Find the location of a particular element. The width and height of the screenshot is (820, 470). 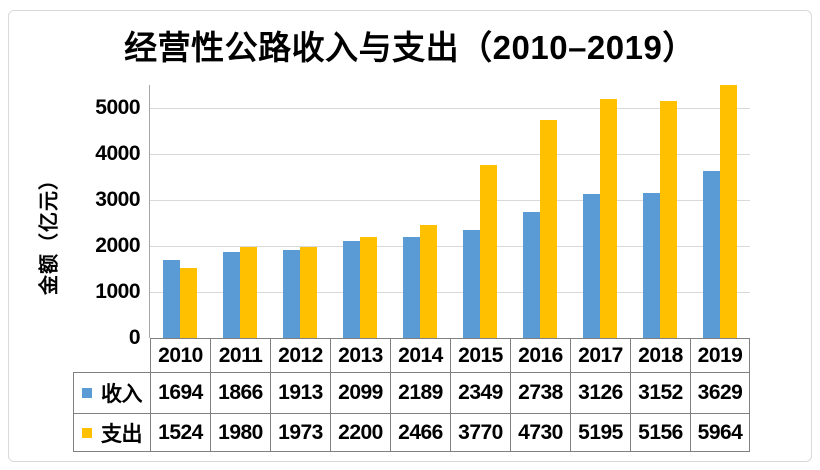

gridline-2000 is located at coordinates (450, 246).